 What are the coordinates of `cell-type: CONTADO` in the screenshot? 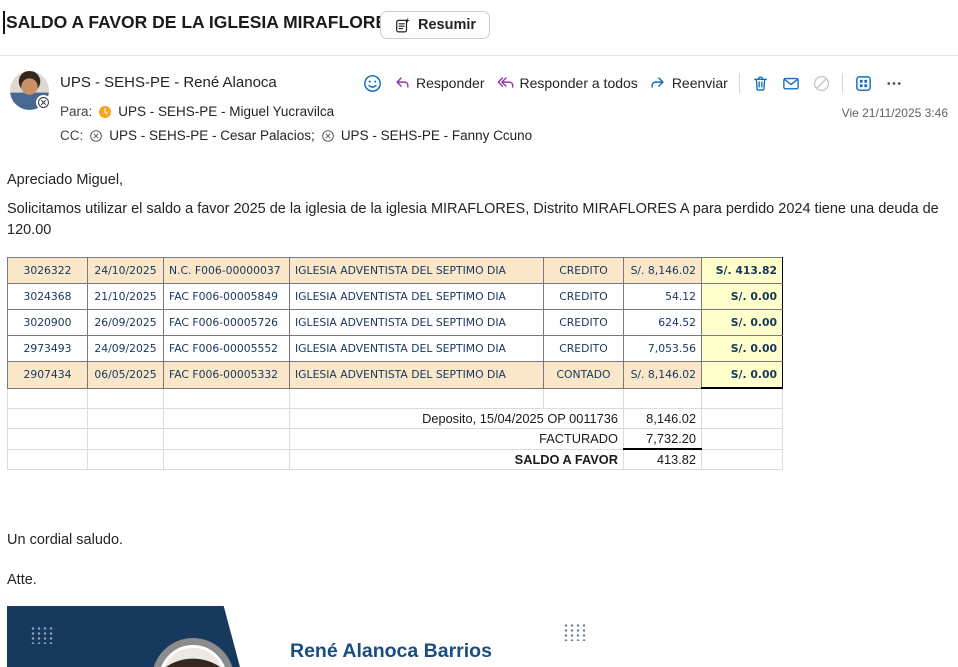 It's located at (583, 375).